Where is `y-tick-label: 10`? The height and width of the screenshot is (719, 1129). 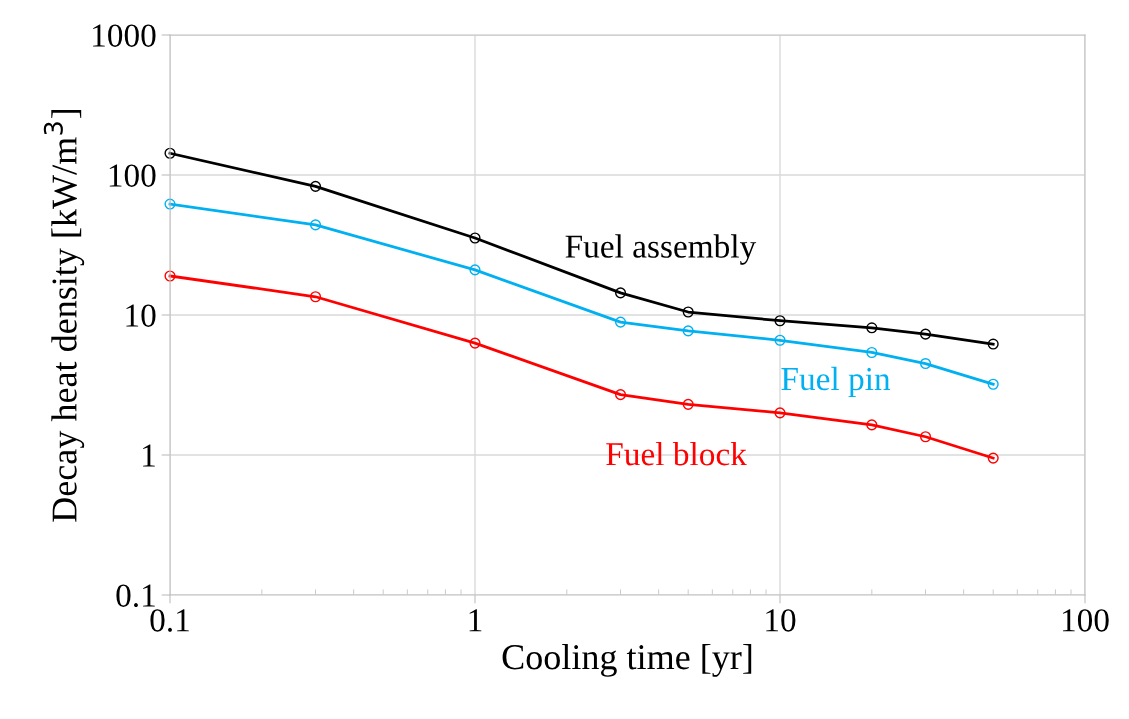
y-tick-label: 10 is located at coordinates (141, 315).